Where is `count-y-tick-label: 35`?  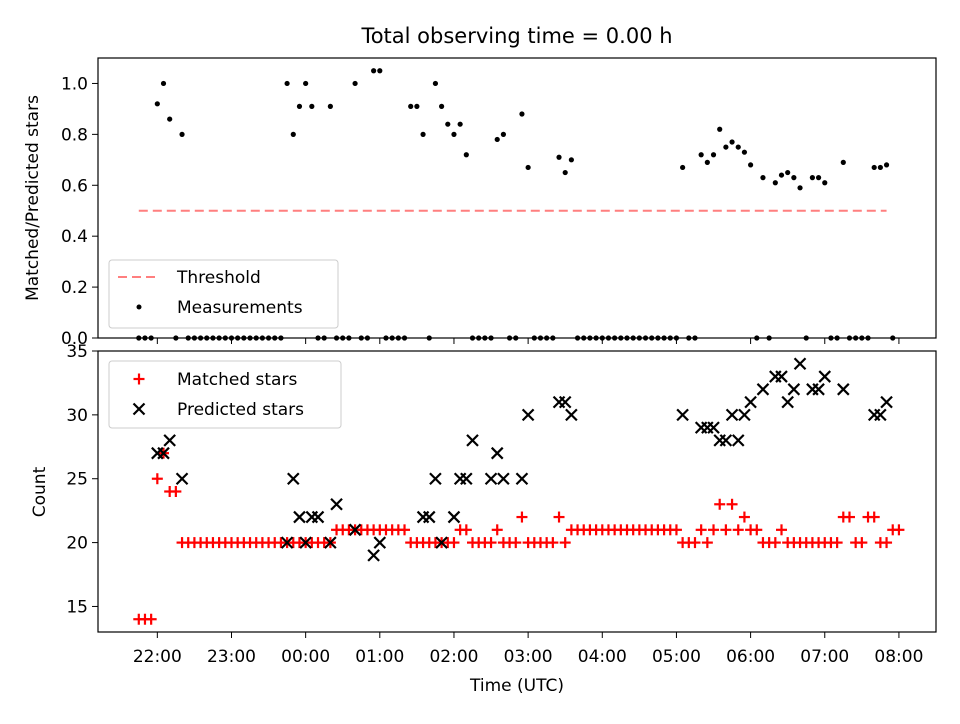
count-y-tick-label: 35 is located at coordinates (77, 352).